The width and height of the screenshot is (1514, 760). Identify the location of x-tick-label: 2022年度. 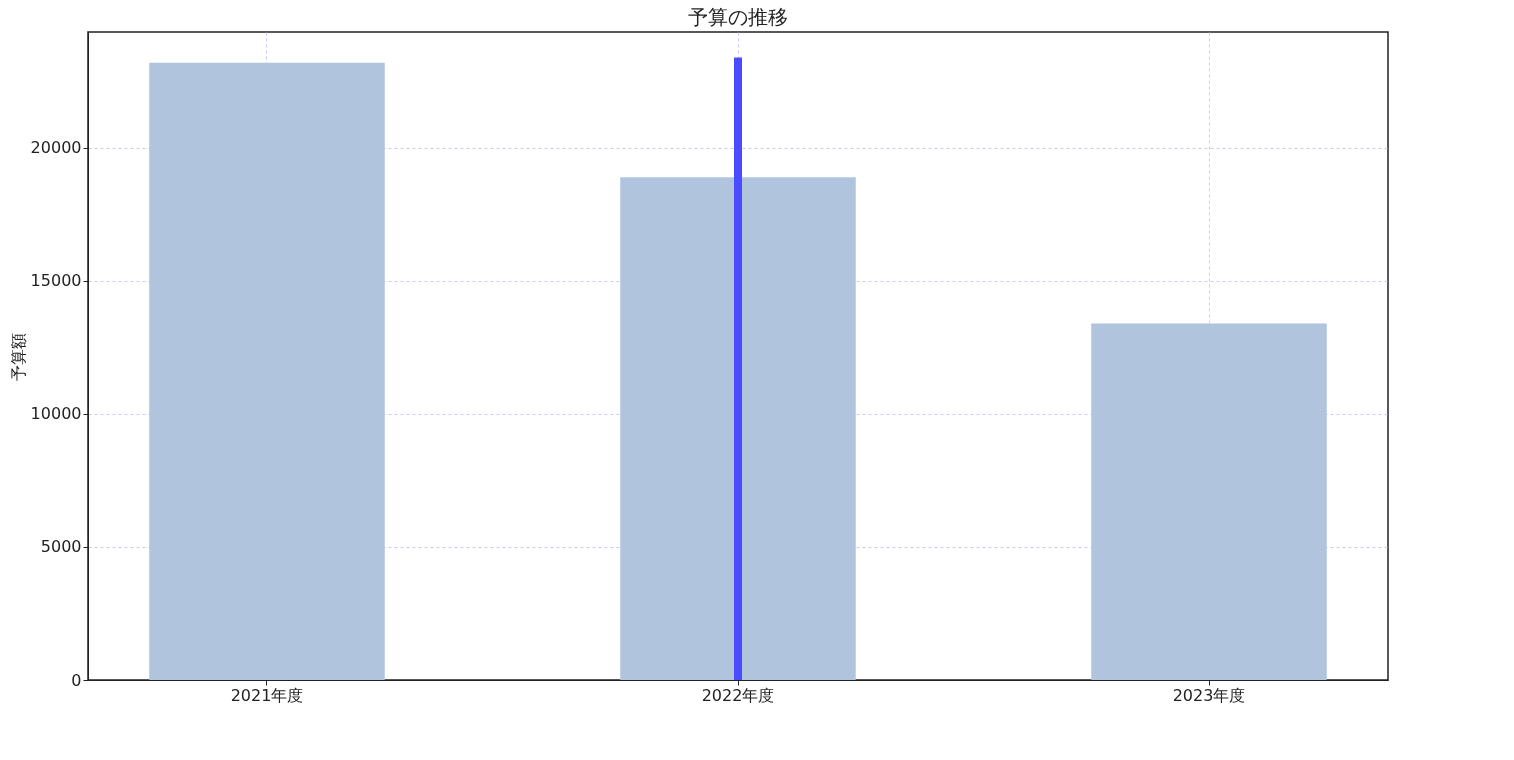
(738, 695).